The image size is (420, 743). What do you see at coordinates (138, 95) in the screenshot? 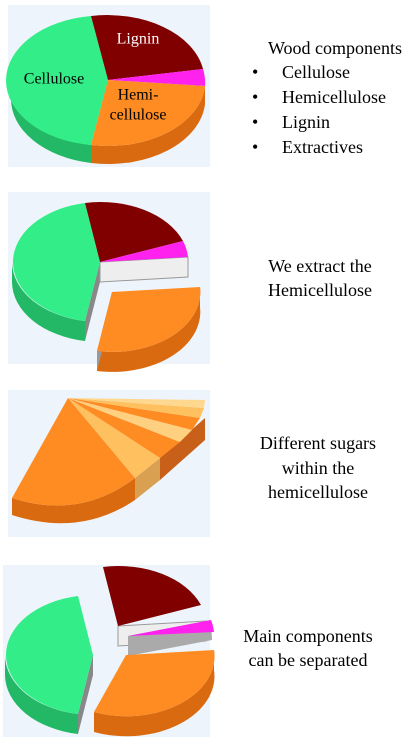
I see `pie-label: Hemi-` at bounding box center [138, 95].